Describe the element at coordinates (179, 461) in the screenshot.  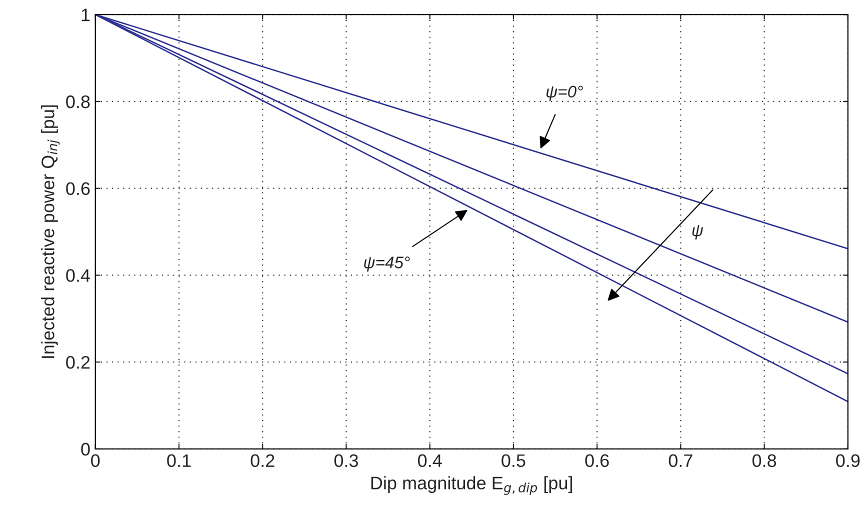
I see `x-tick-label: 0.1` at that location.